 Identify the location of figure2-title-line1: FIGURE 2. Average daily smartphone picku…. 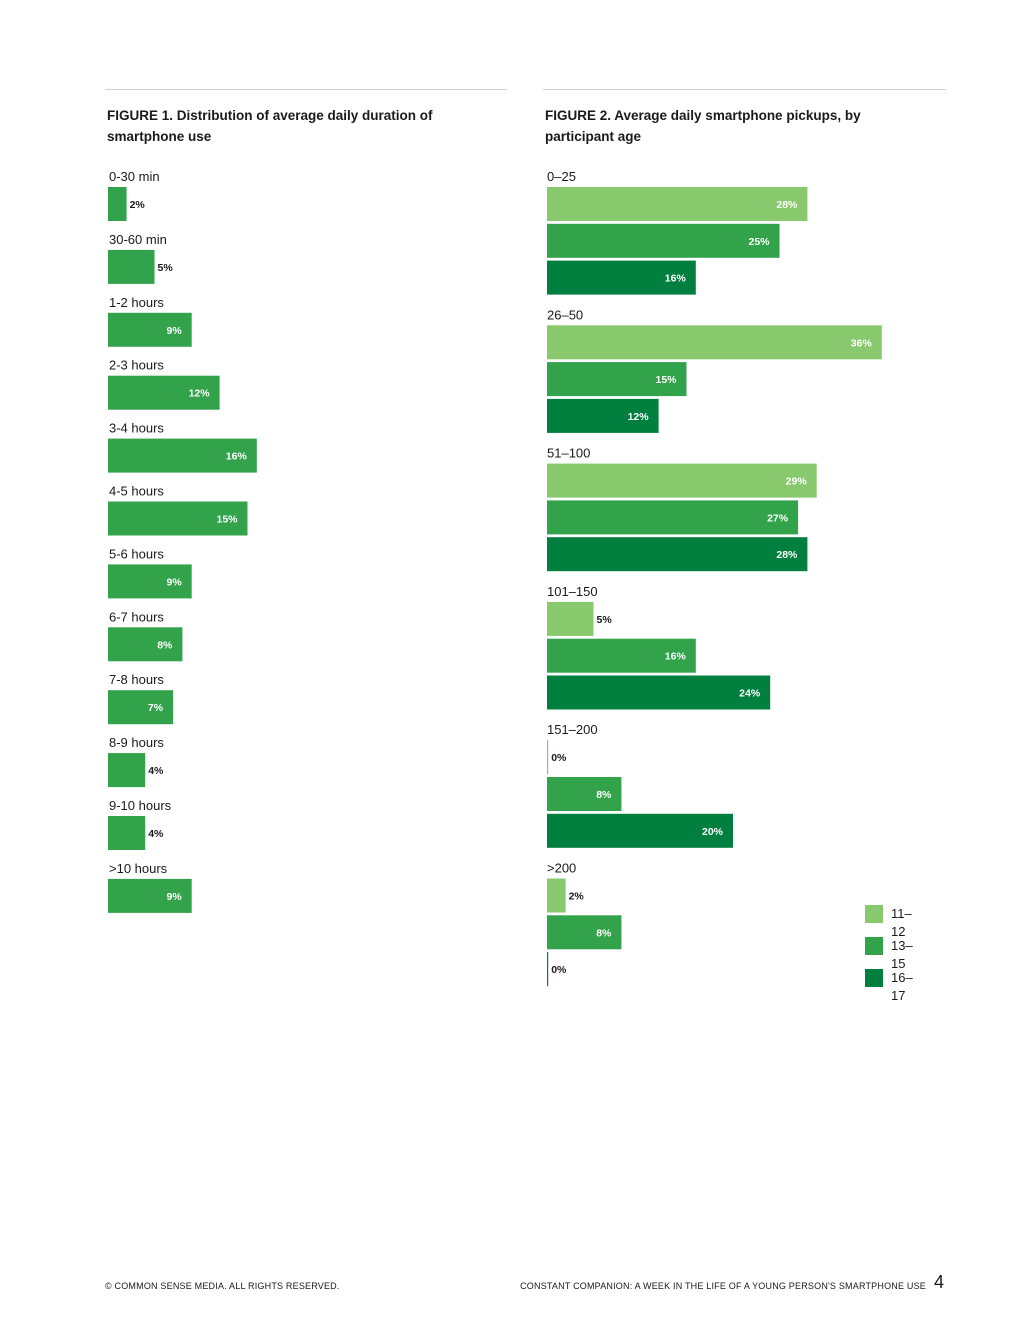
(703, 115).